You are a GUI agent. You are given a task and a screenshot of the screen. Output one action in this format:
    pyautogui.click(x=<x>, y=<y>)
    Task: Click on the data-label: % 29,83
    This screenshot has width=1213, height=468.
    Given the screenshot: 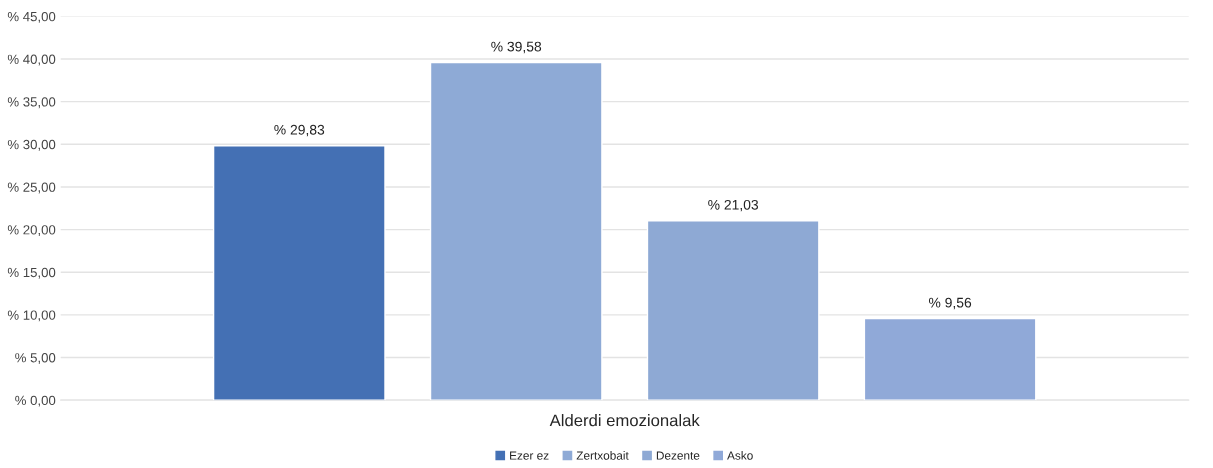 What is the action you would take?
    pyautogui.click(x=299, y=130)
    